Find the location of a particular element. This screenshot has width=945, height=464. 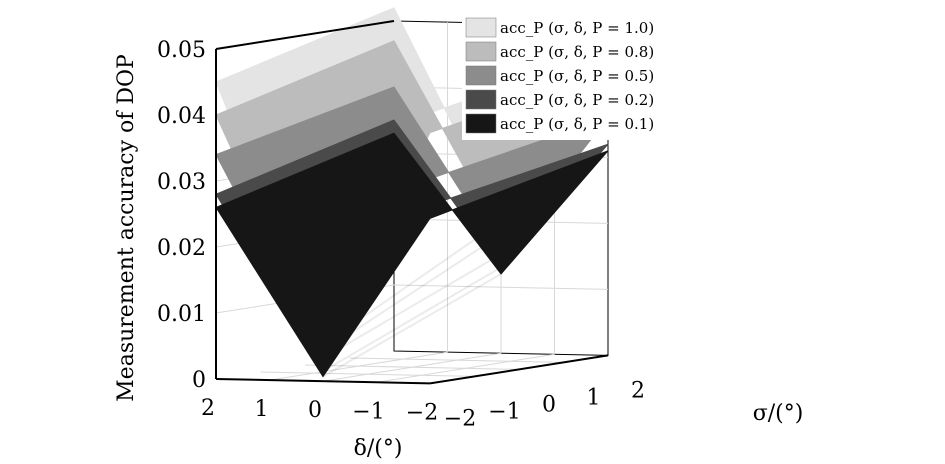

x-tick-label: −1 is located at coordinates (368, 411).